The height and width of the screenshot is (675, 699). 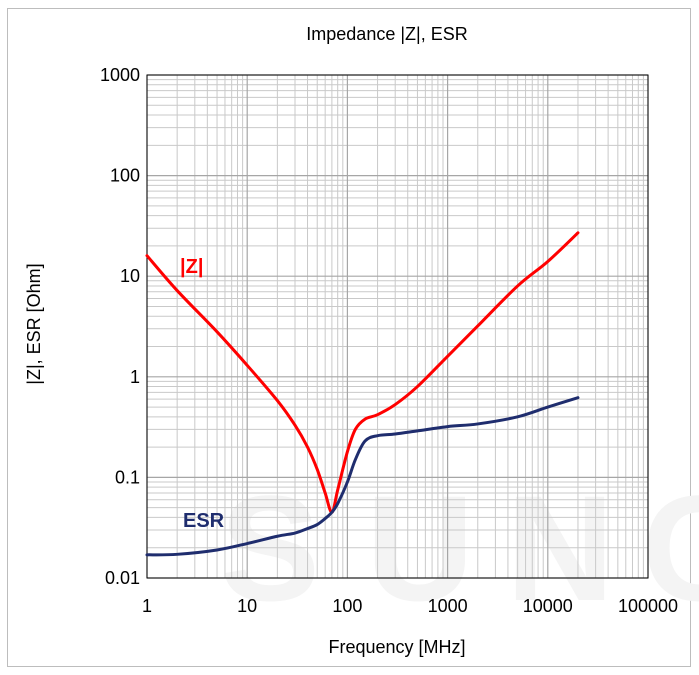 What do you see at coordinates (247, 606) in the screenshot?
I see `x-tick-label: 10` at bounding box center [247, 606].